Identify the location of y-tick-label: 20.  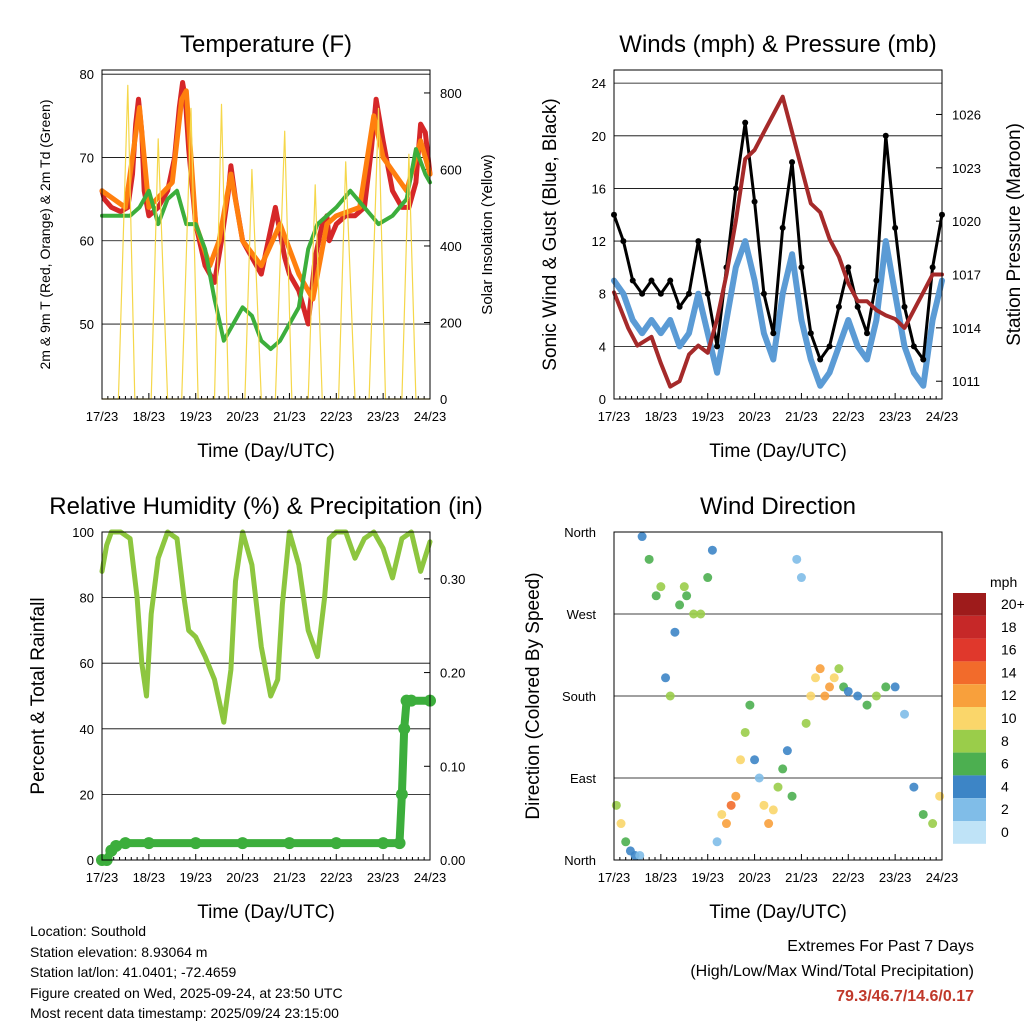
(599, 136).